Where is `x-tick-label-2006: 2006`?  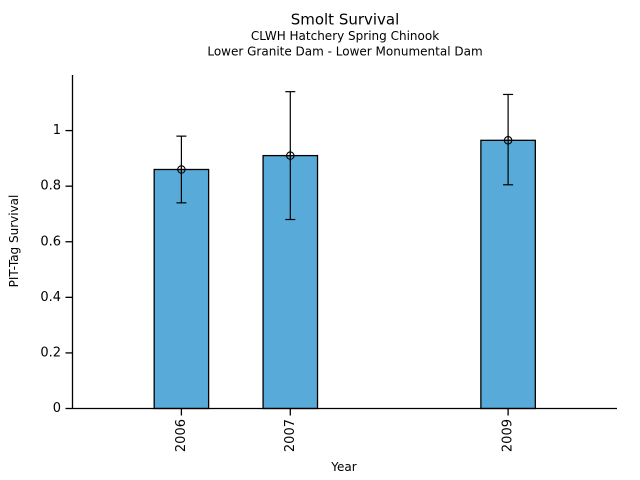 x-tick-label-2006: 2006 is located at coordinates (181, 435).